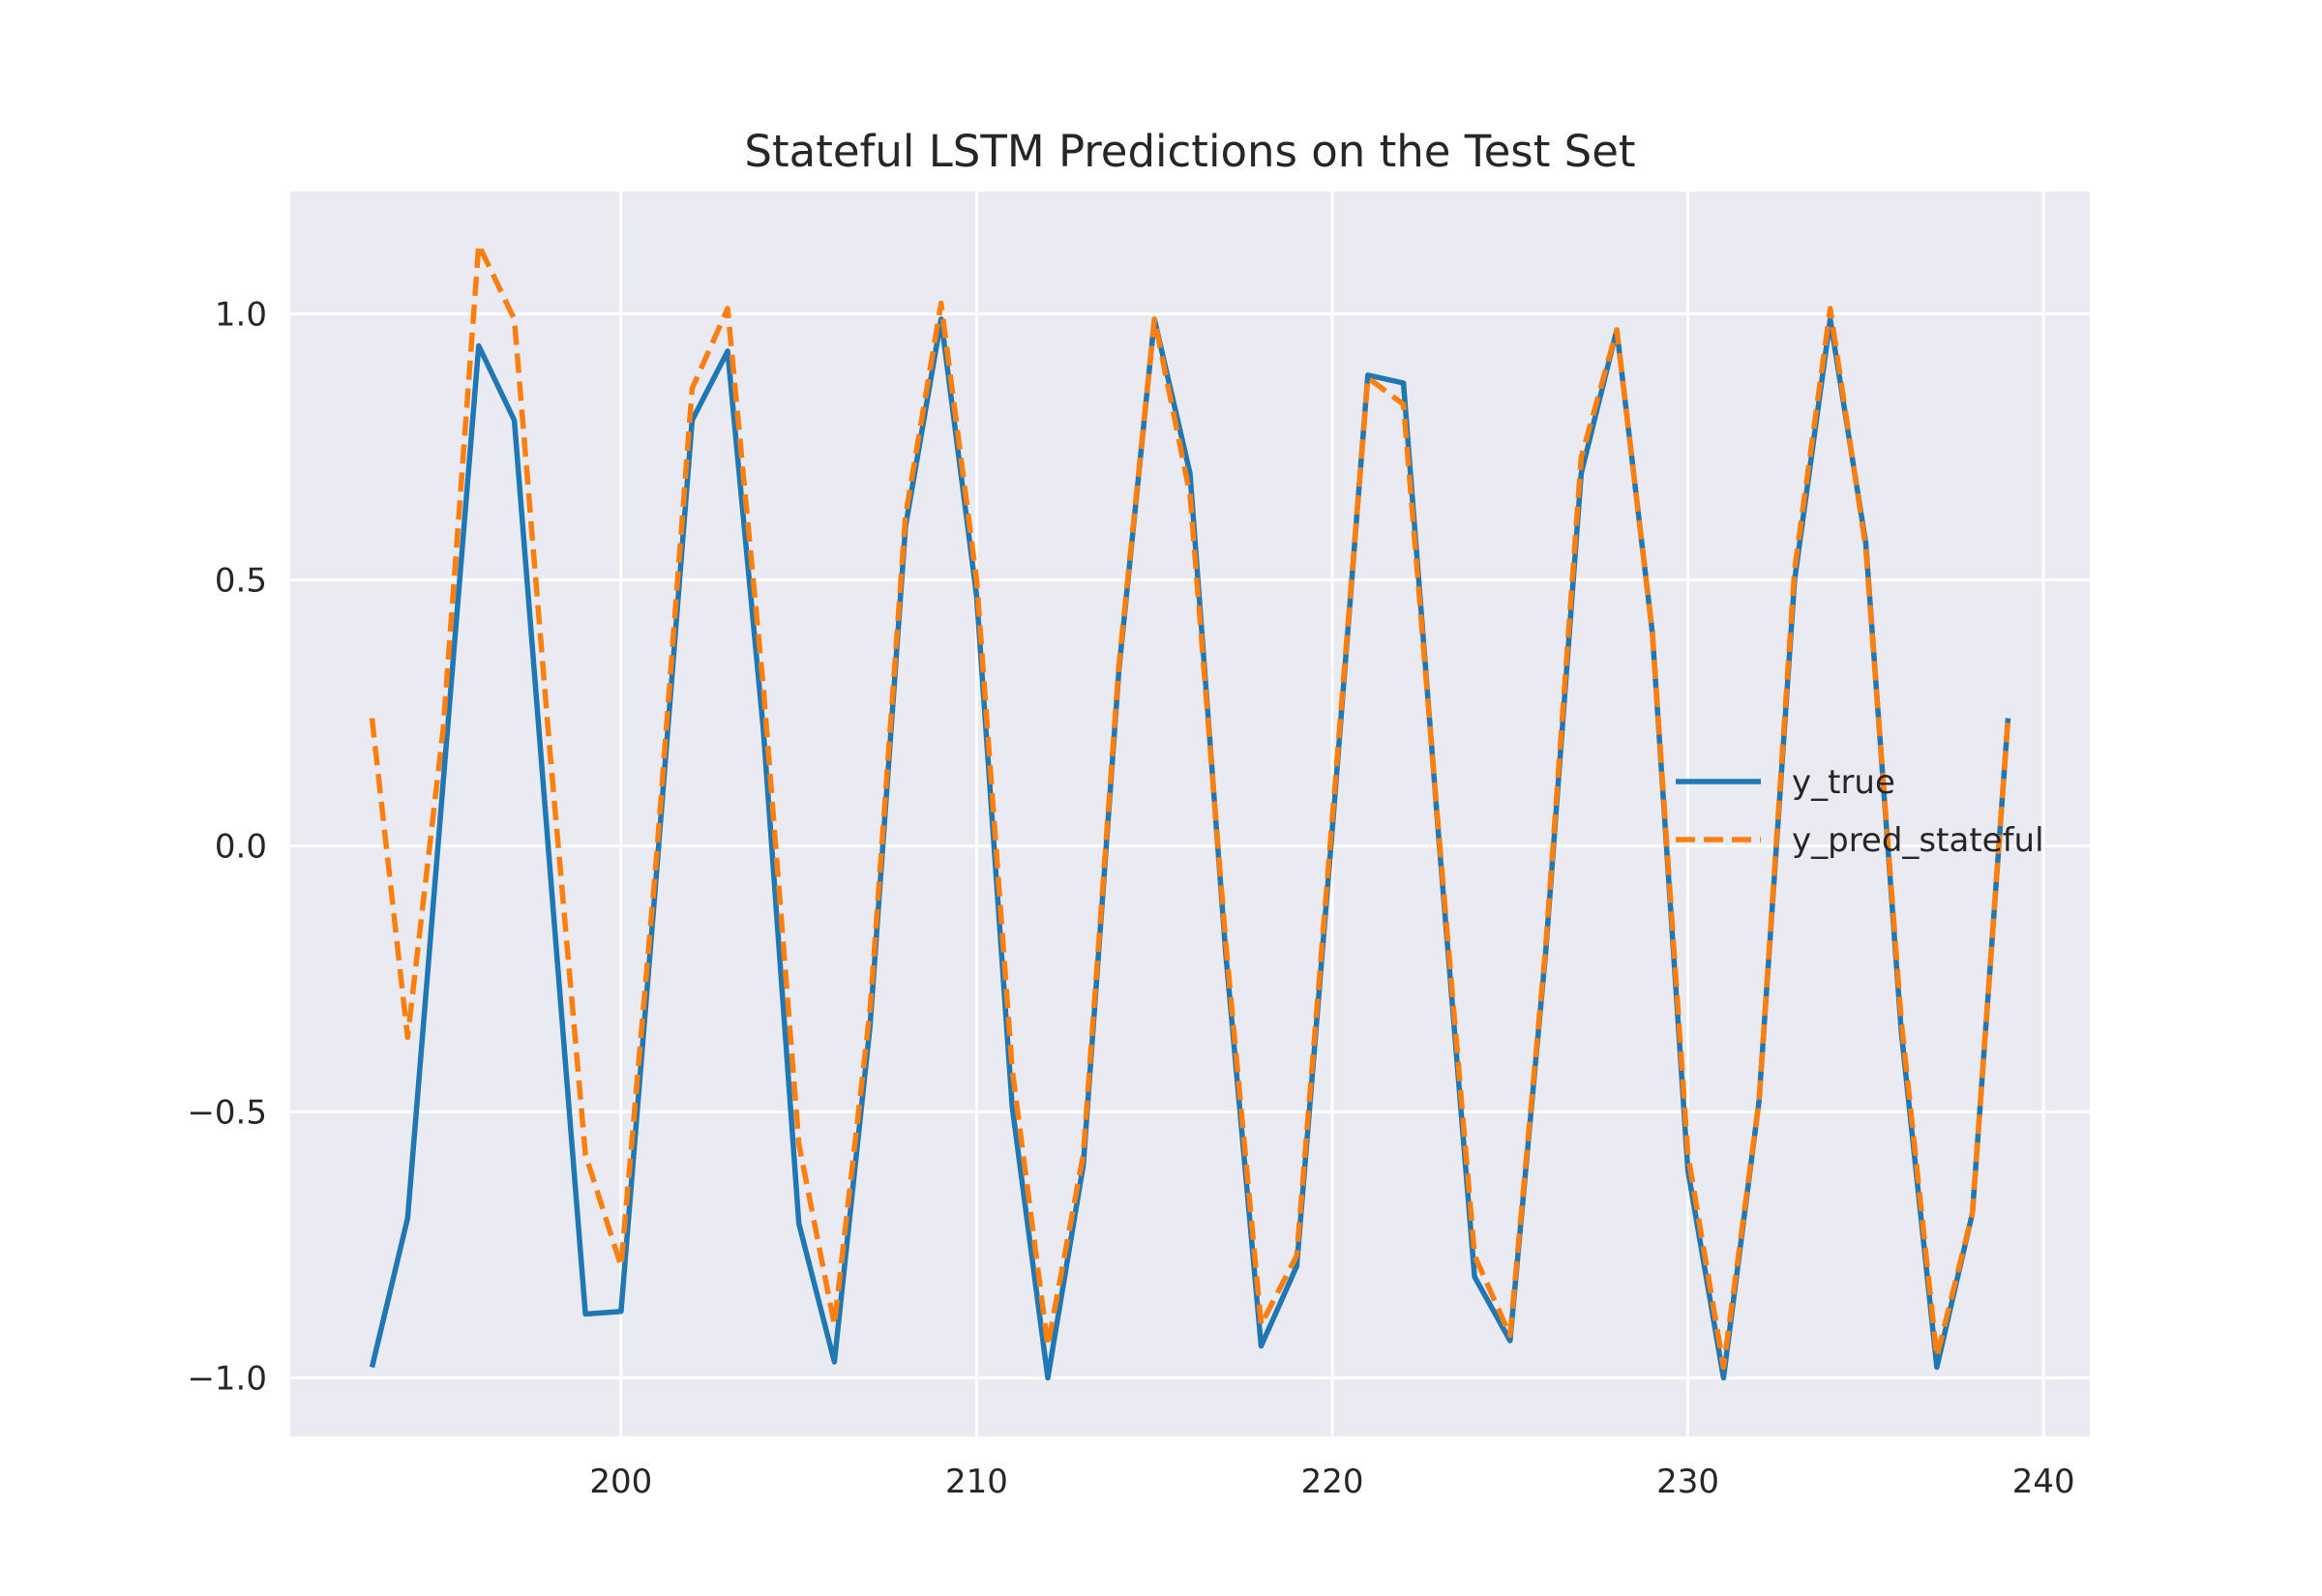 The image size is (2322, 1596). What do you see at coordinates (241, 847) in the screenshot?
I see `y-tick-label: 0.0` at bounding box center [241, 847].